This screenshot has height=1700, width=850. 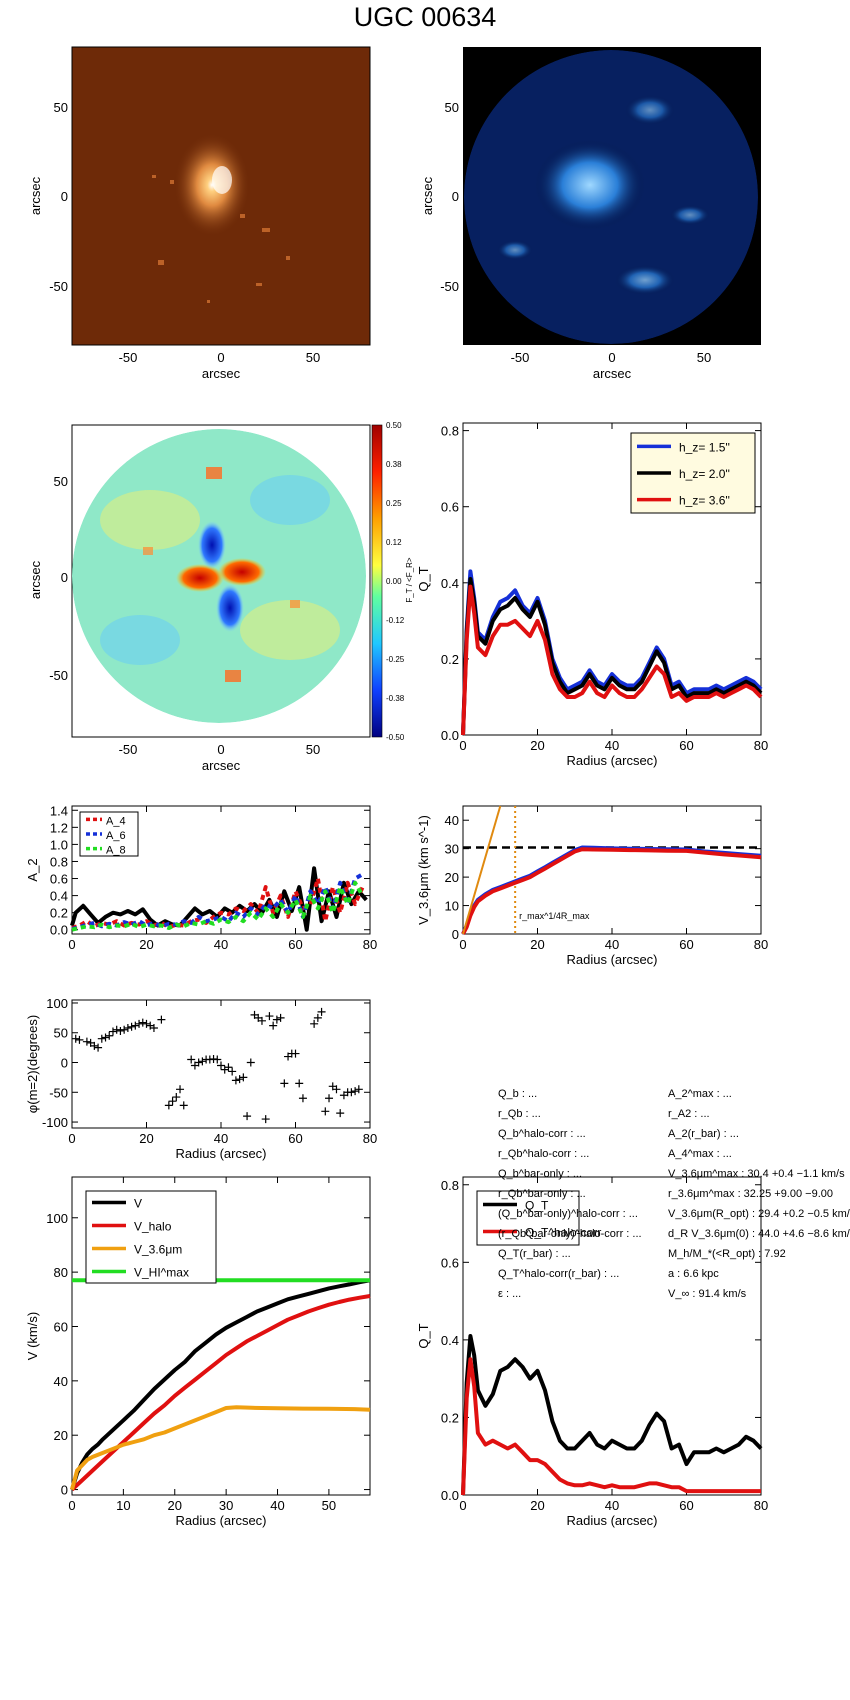 What do you see at coordinates (32, 1336) in the screenshot?
I see `y-axis-label: V (km/s)` at bounding box center [32, 1336].